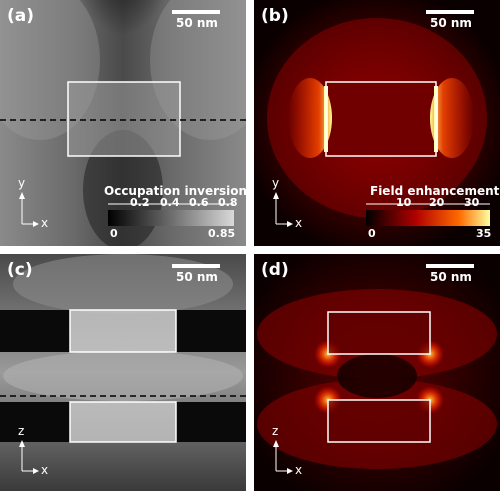 This screenshot has width=500, height=491. Describe the element at coordinates (275, 270) in the screenshot. I see `panel-label: (d)` at that location.